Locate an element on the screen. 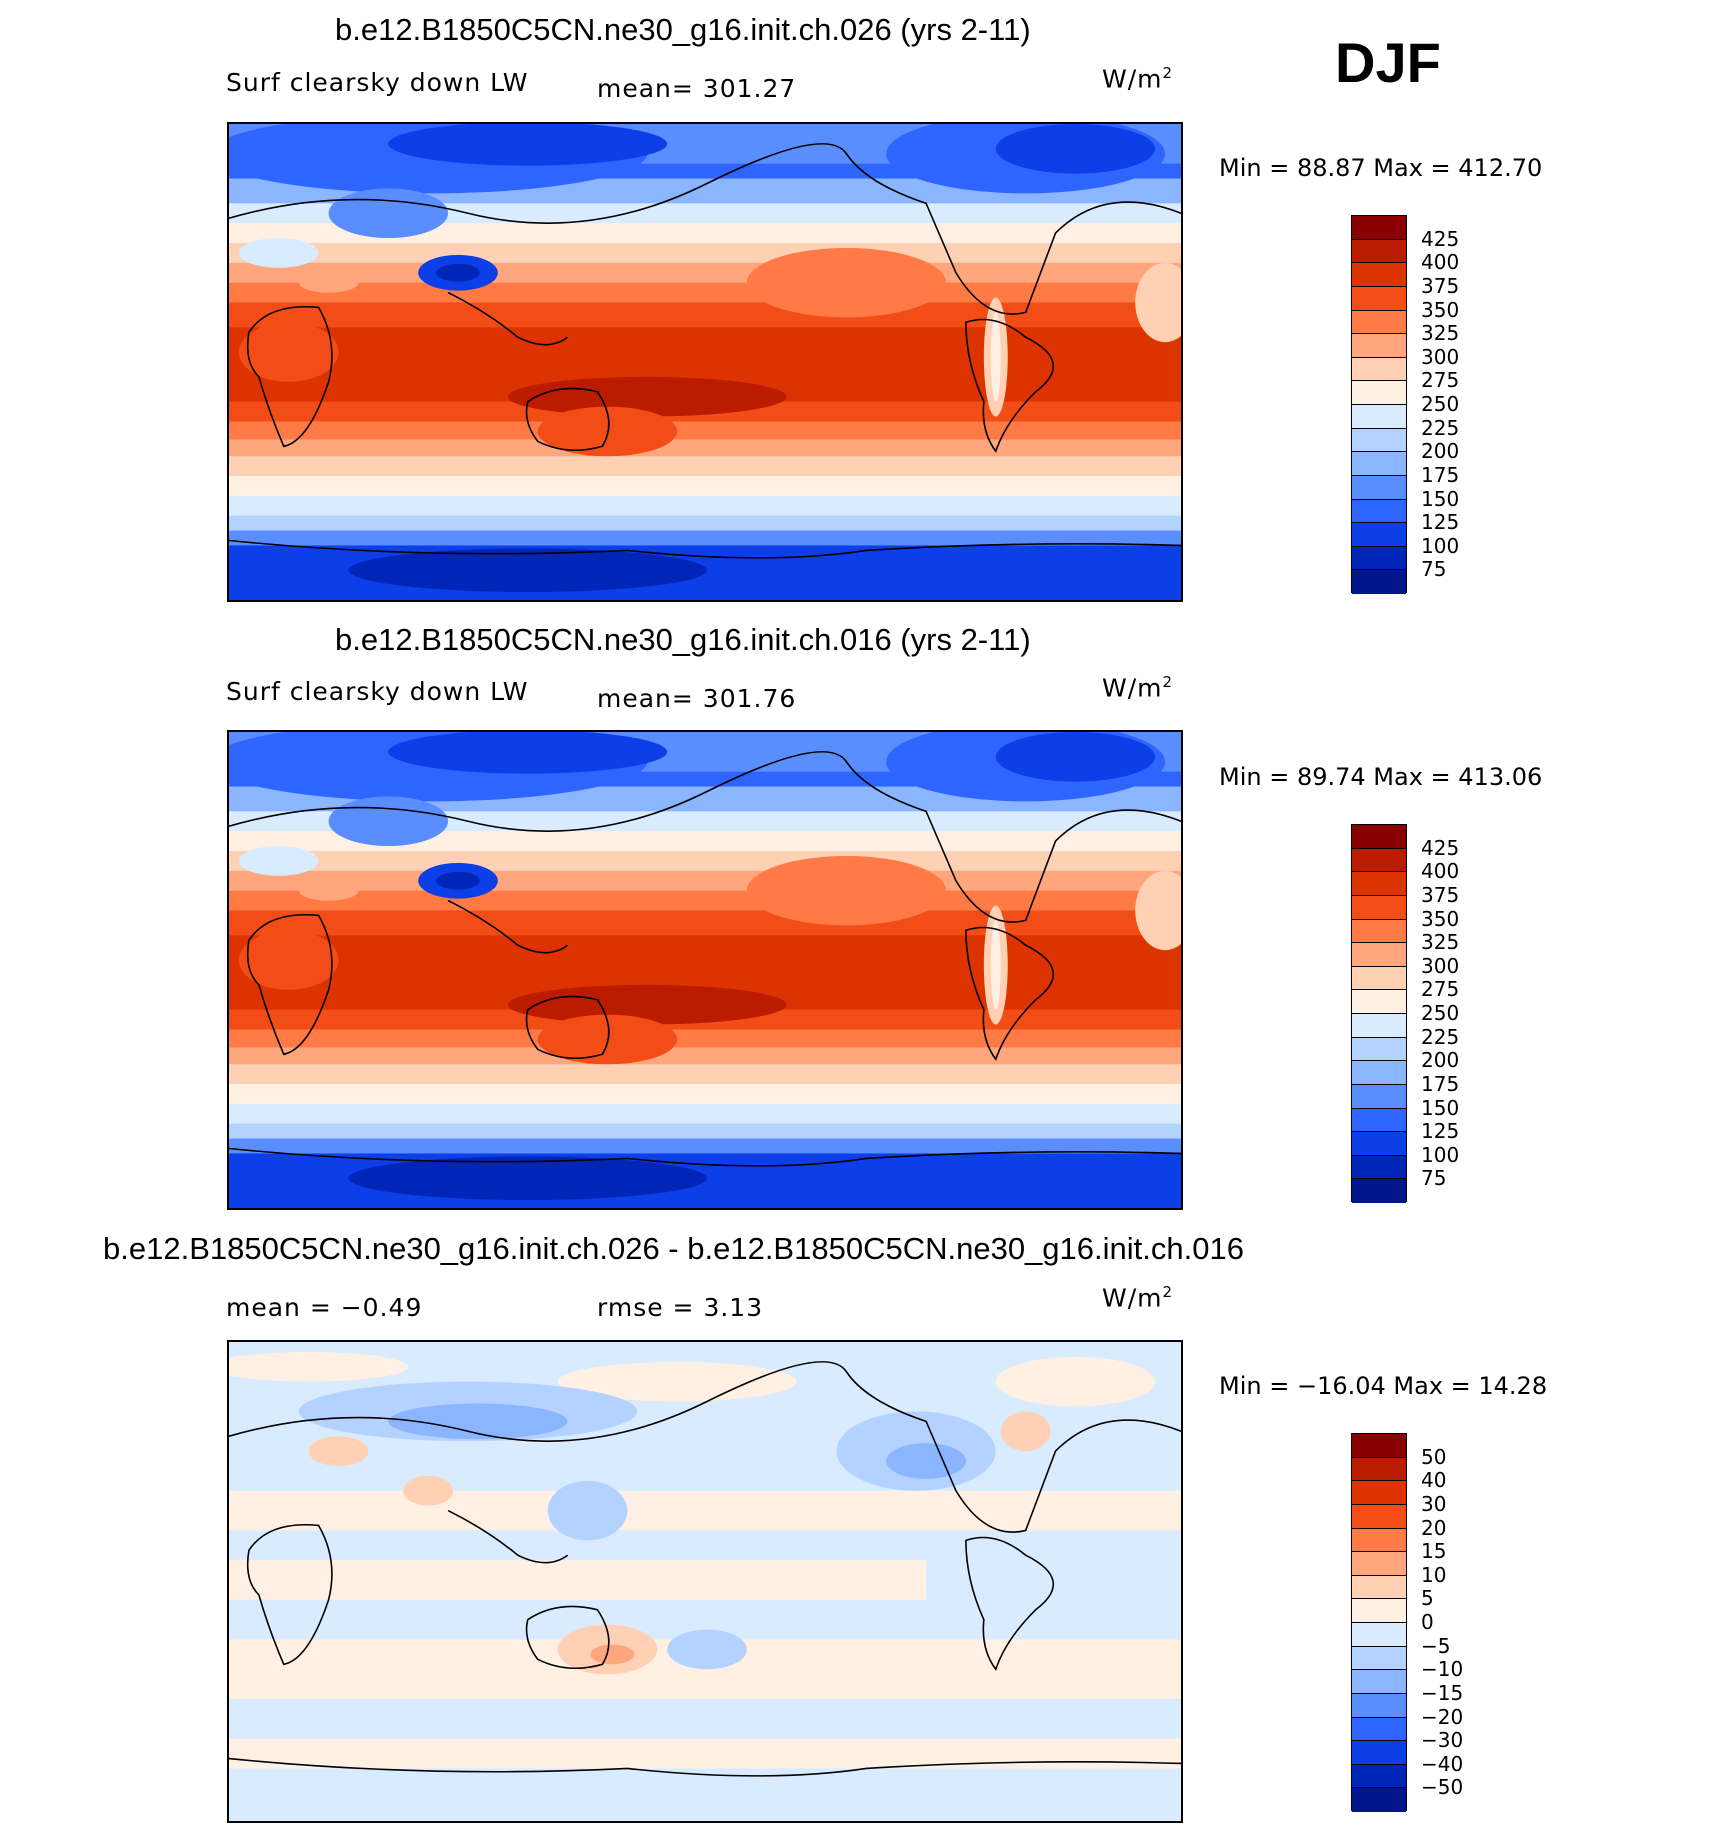 This screenshot has width=1710, height=1831. panel-3-field is located at coordinates (705, 1581).